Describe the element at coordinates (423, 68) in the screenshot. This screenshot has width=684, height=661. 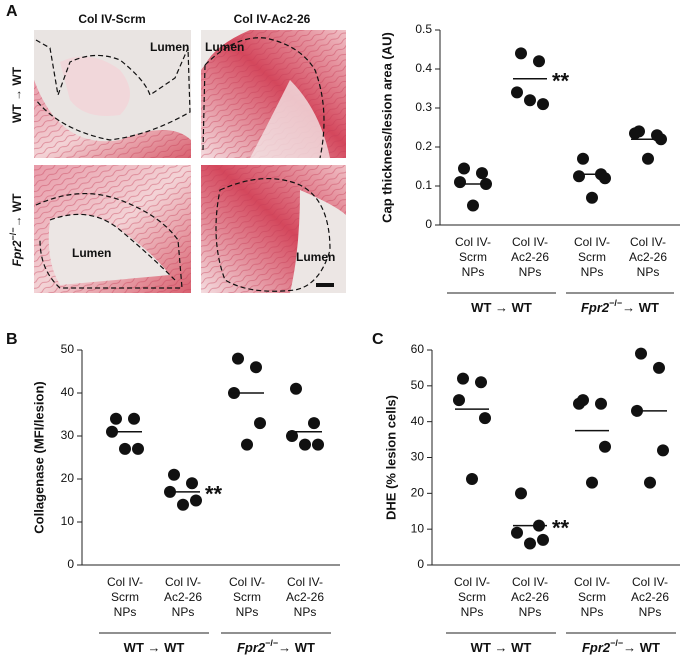
I see `y-tick-label: 0.4` at that location.